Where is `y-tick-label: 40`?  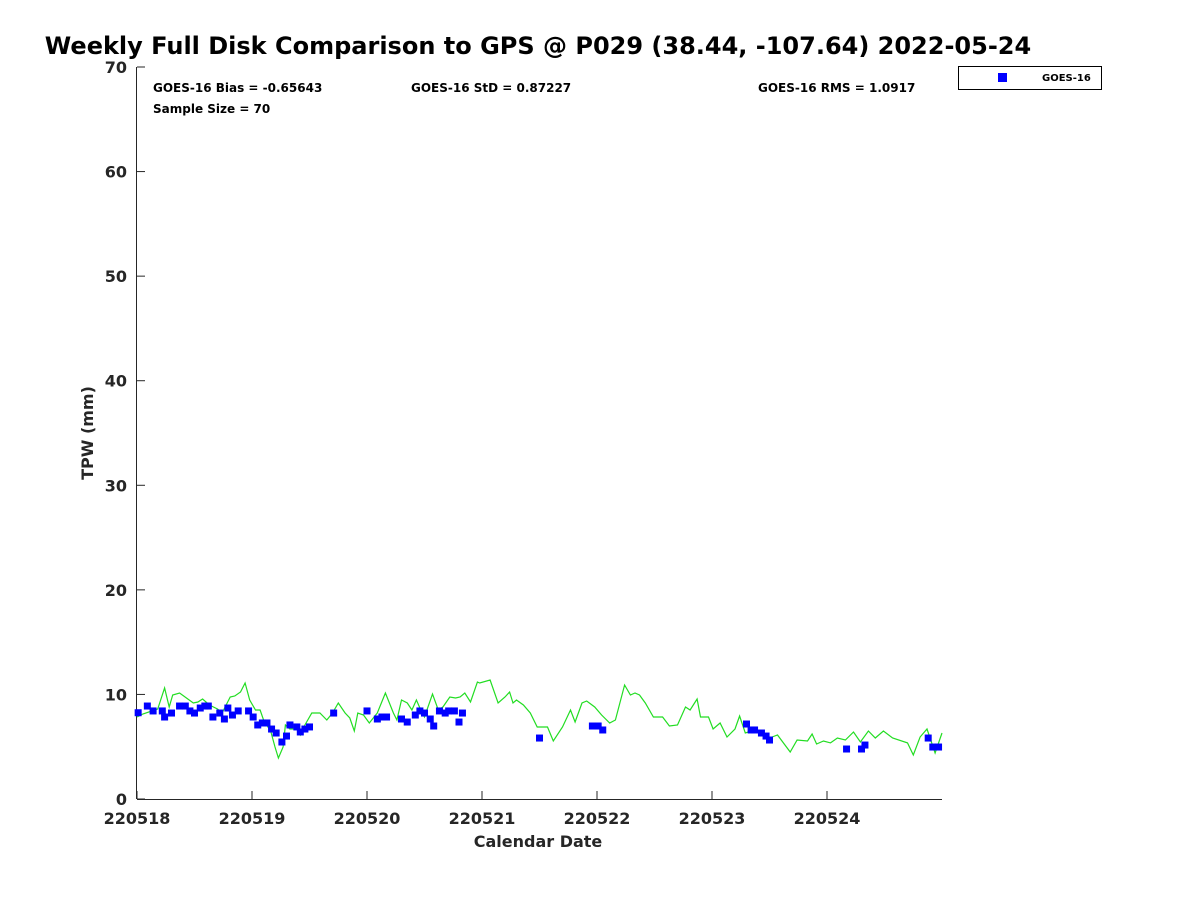
y-tick-label: 40 is located at coordinates (116, 381).